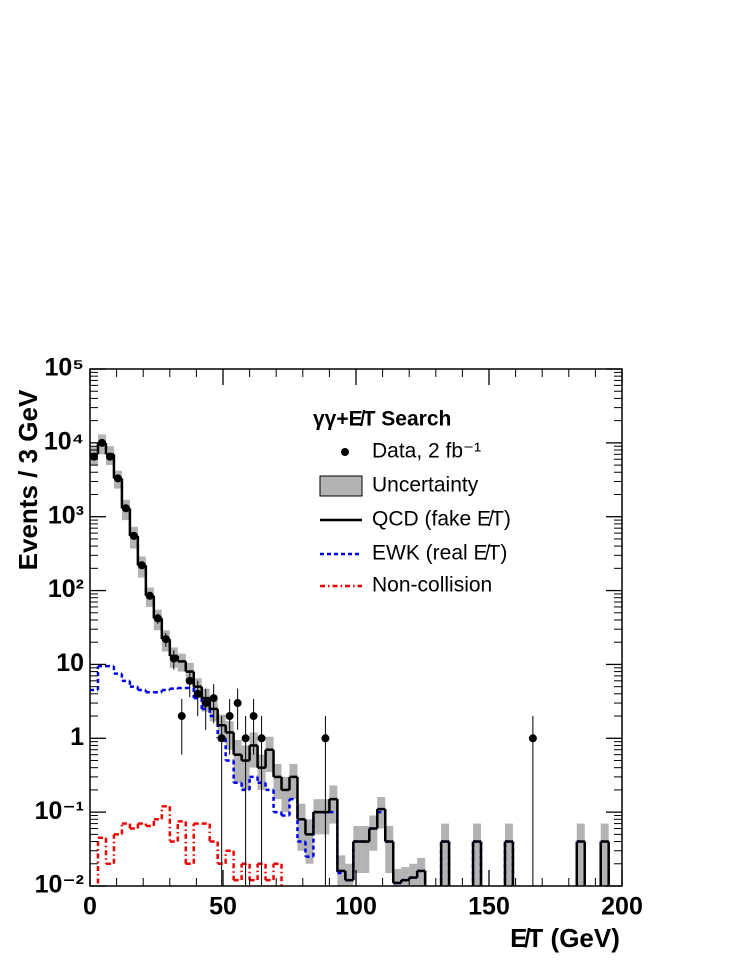  I want to click on y-tick-label: 10², so click(66, 589).